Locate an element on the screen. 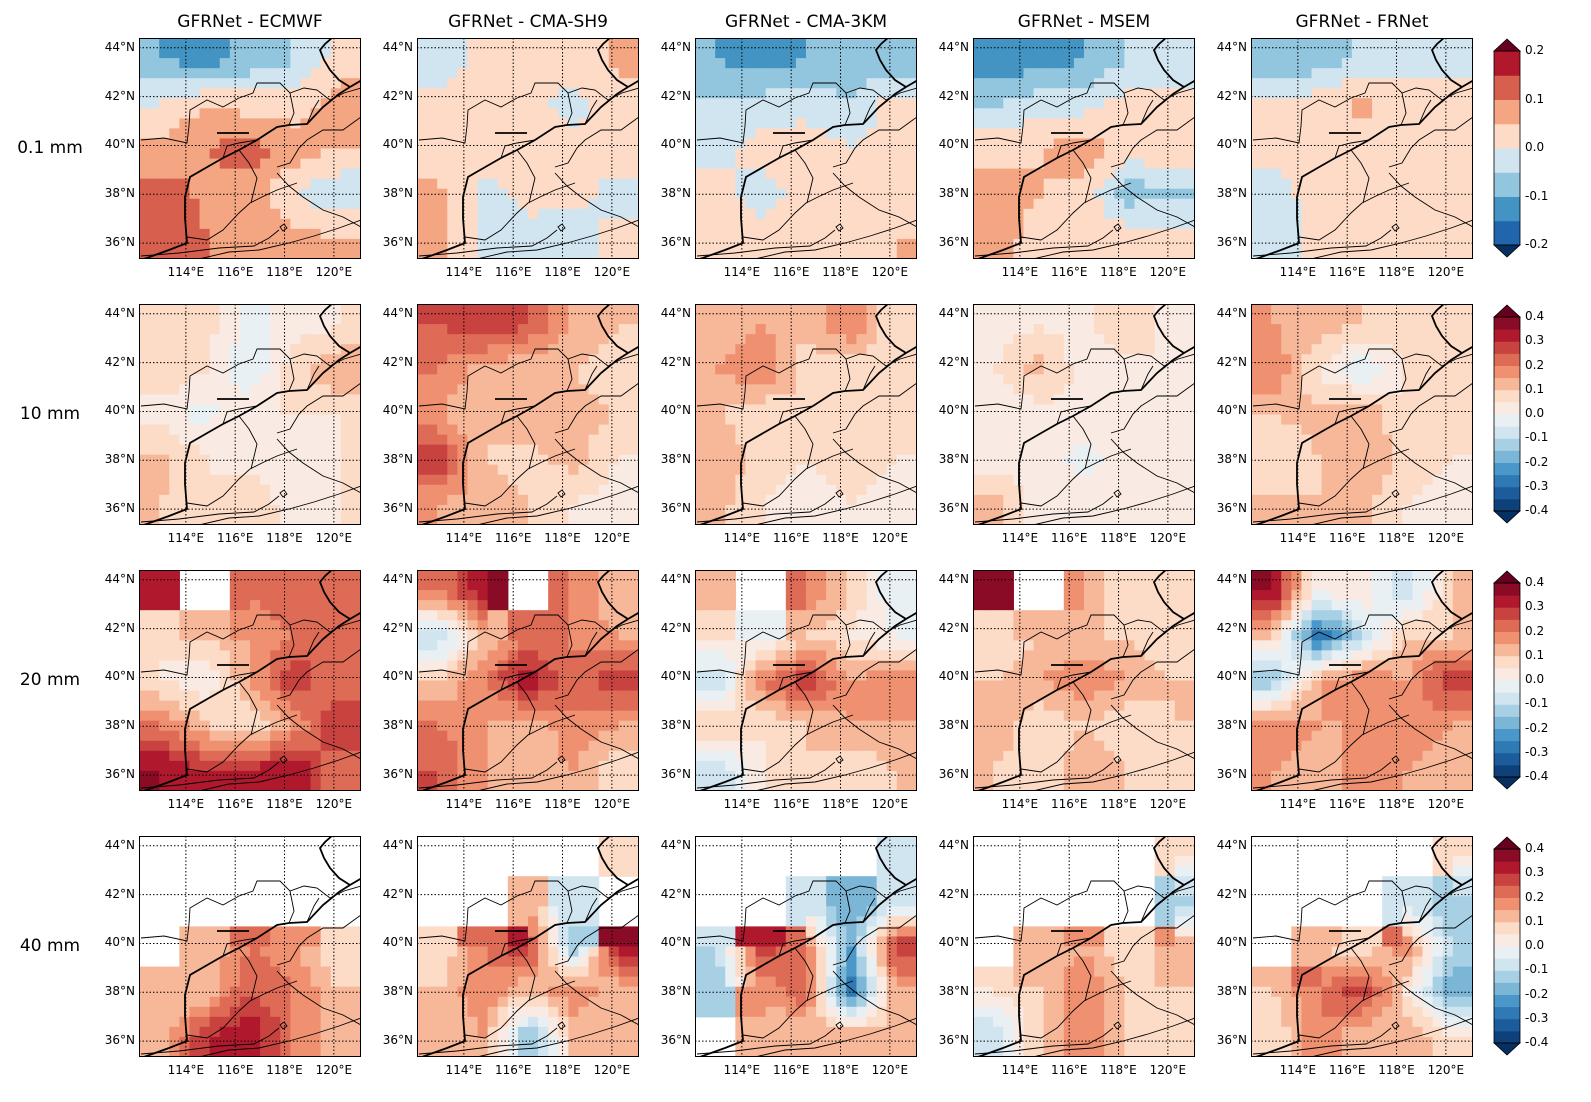 The width and height of the screenshot is (1591, 1102). colorbar-tick-label: 0.2 is located at coordinates (1535, 50).